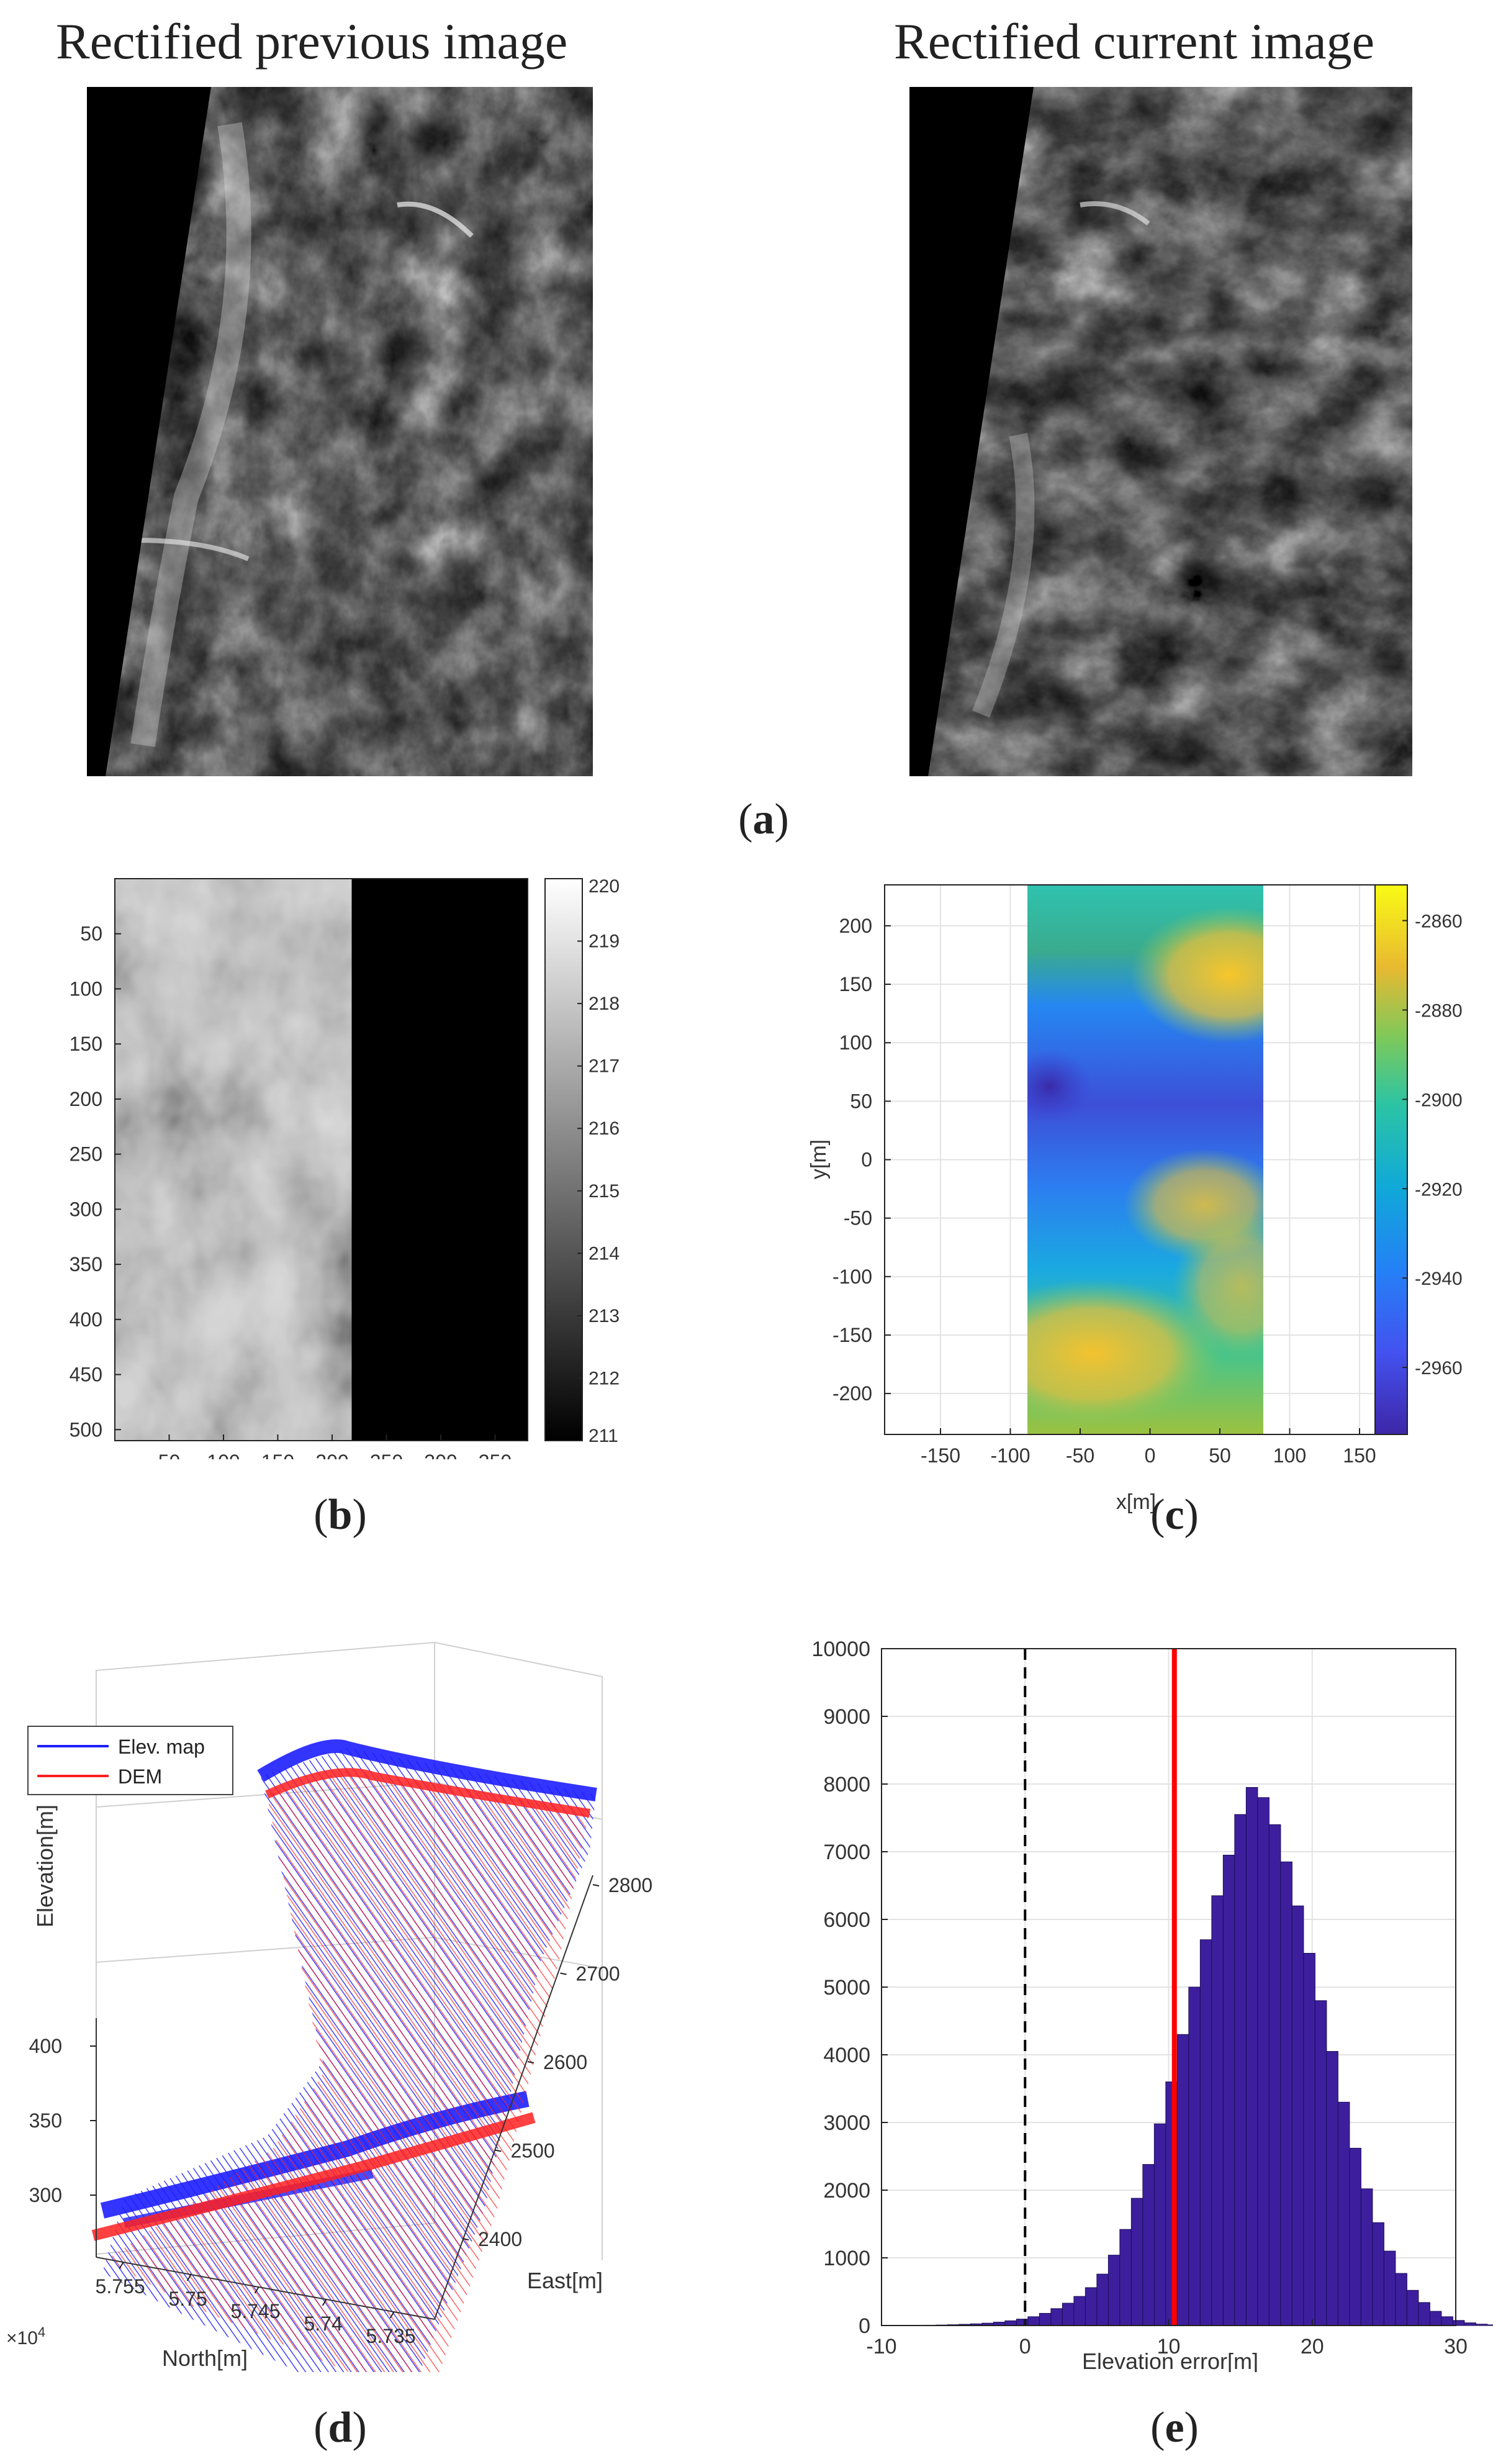  What do you see at coordinates (1391, 1159) in the screenshot?
I see `parula-colorbar` at bounding box center [1391, 1159].